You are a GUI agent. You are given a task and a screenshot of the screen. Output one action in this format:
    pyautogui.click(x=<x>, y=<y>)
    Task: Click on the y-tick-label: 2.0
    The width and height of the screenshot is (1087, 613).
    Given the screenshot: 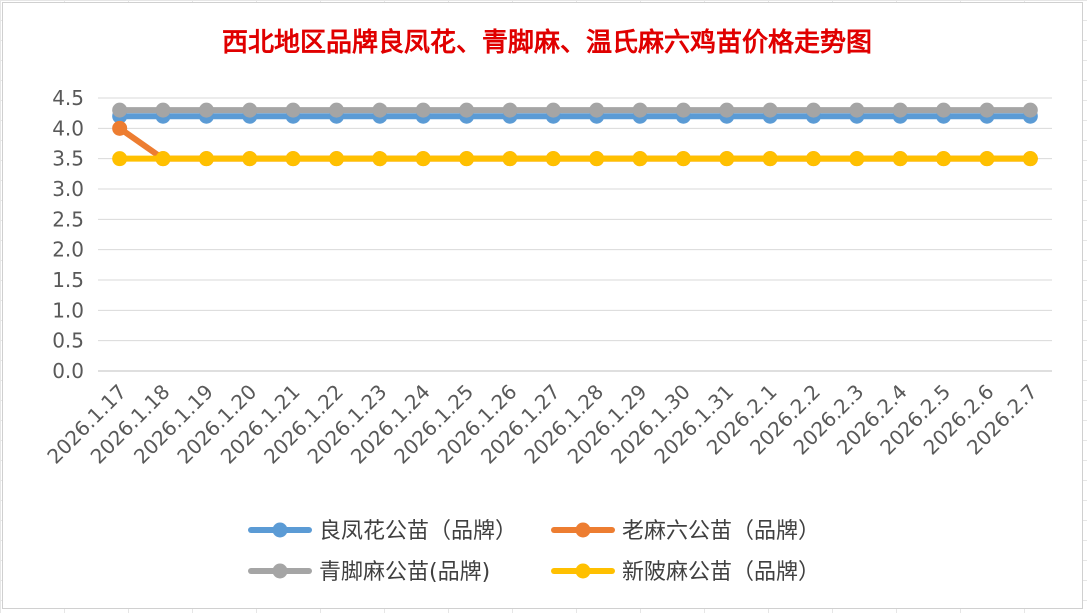 What is the action you would take?
    pyautogui.click(x=68, y=250)
    